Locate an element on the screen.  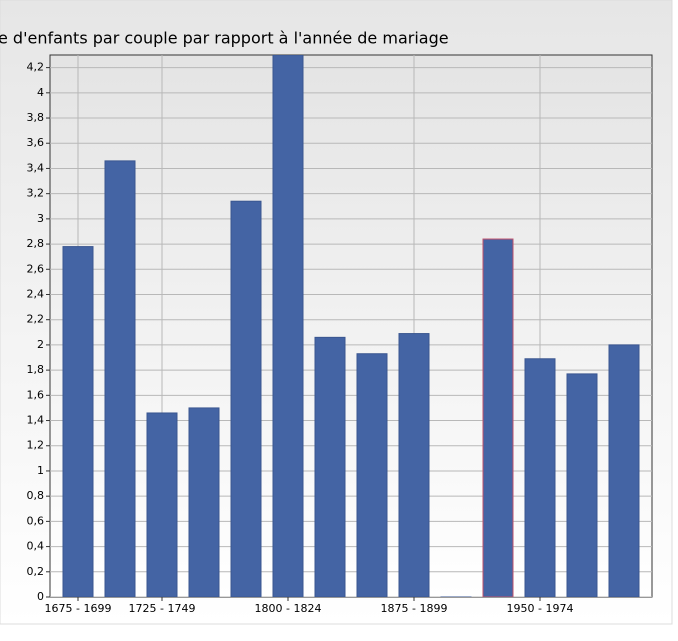
y-tick-label: 1 is located at coordinates (40, 470).